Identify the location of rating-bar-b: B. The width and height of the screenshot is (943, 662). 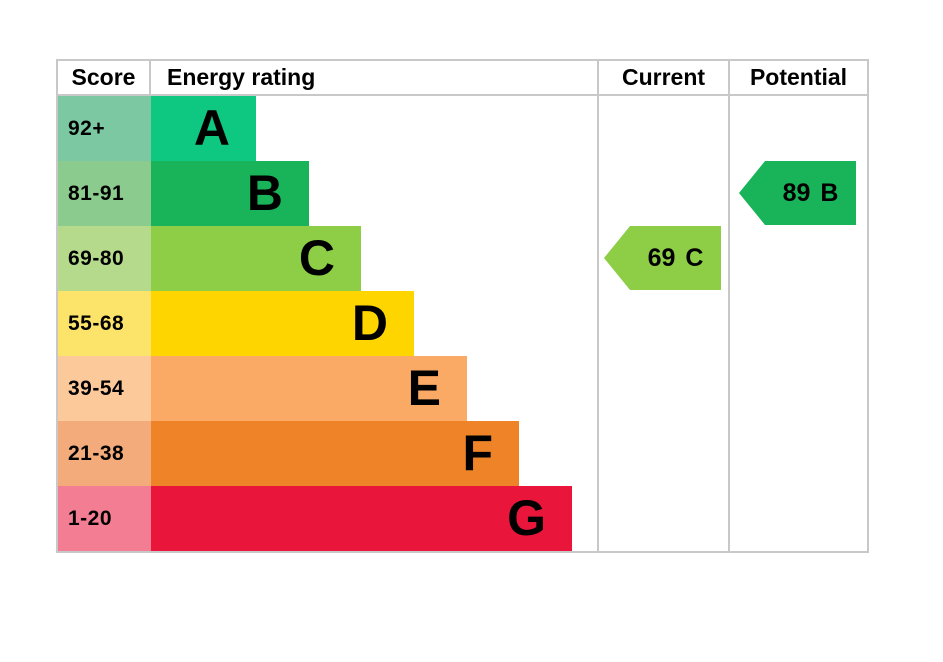
(230, 193).